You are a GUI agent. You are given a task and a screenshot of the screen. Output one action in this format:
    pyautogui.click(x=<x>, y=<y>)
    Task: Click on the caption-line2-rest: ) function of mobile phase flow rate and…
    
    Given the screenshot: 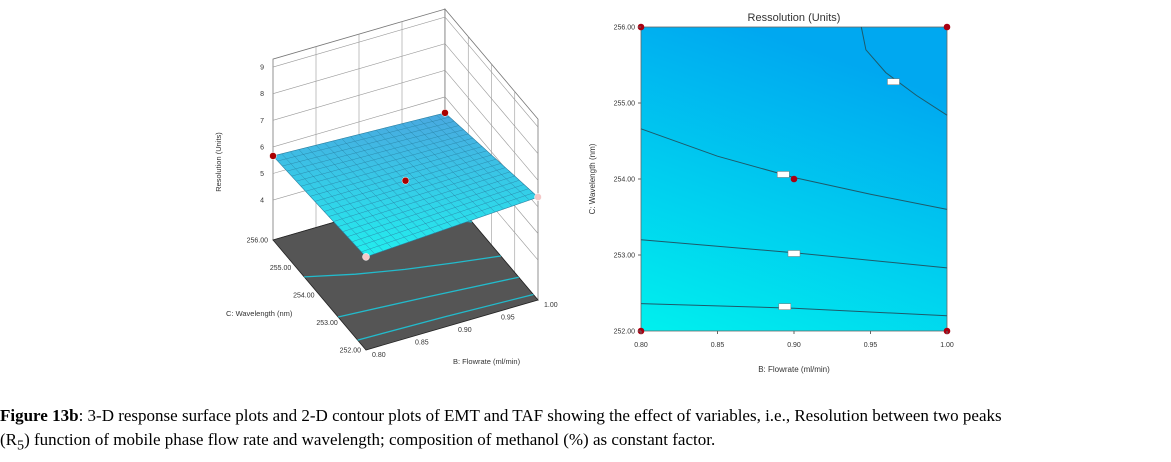 What is the action you would take?
    pyautogui.click(x=370, y=439)
    